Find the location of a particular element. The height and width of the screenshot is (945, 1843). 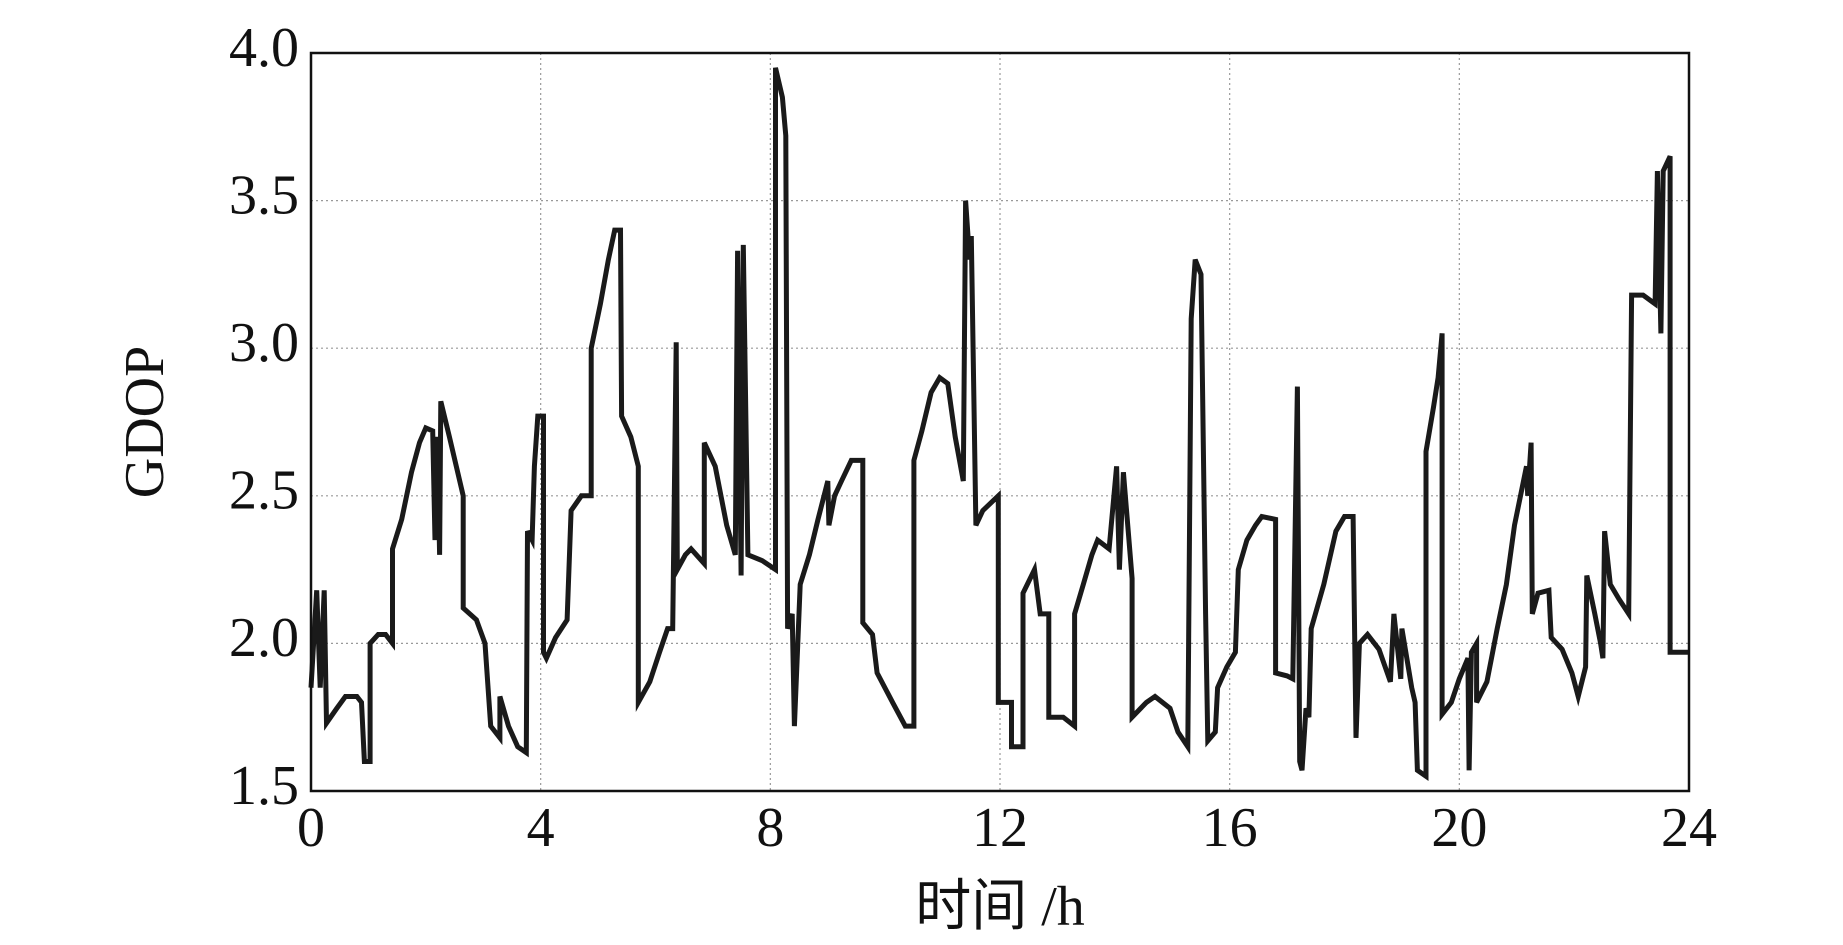

y-tick-label: 4.0 is located at coordinates (264, 48).